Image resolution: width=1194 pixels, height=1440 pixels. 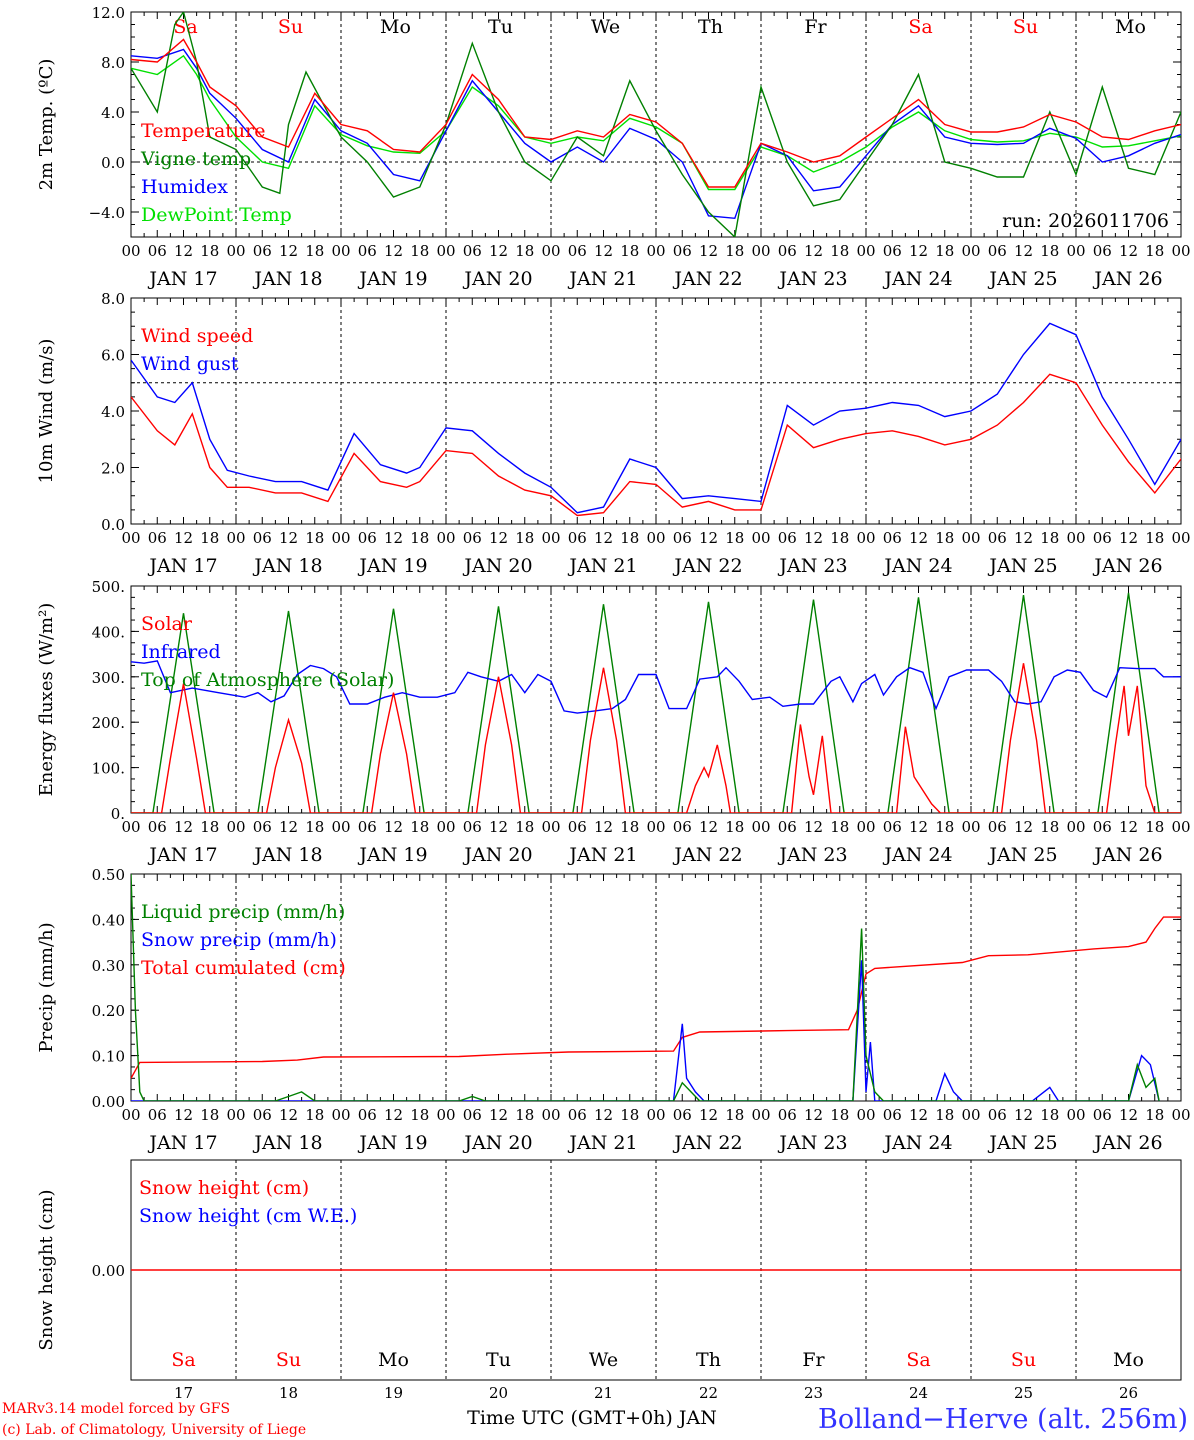 I want to click on station-name: Bolland−Herve (alt. 256m), so click(x=1003, y=1419).